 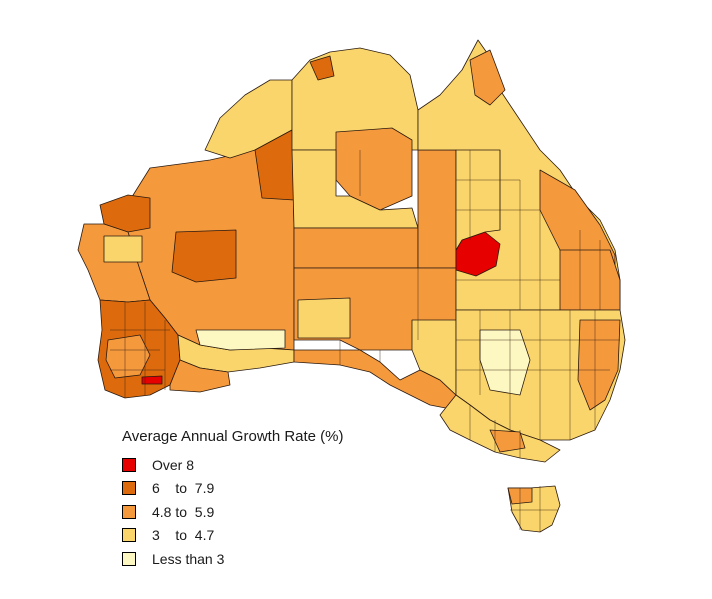 I want to click on legend-item-6-to-7-9: 6 to 7.9, so click(x=252, y=489).